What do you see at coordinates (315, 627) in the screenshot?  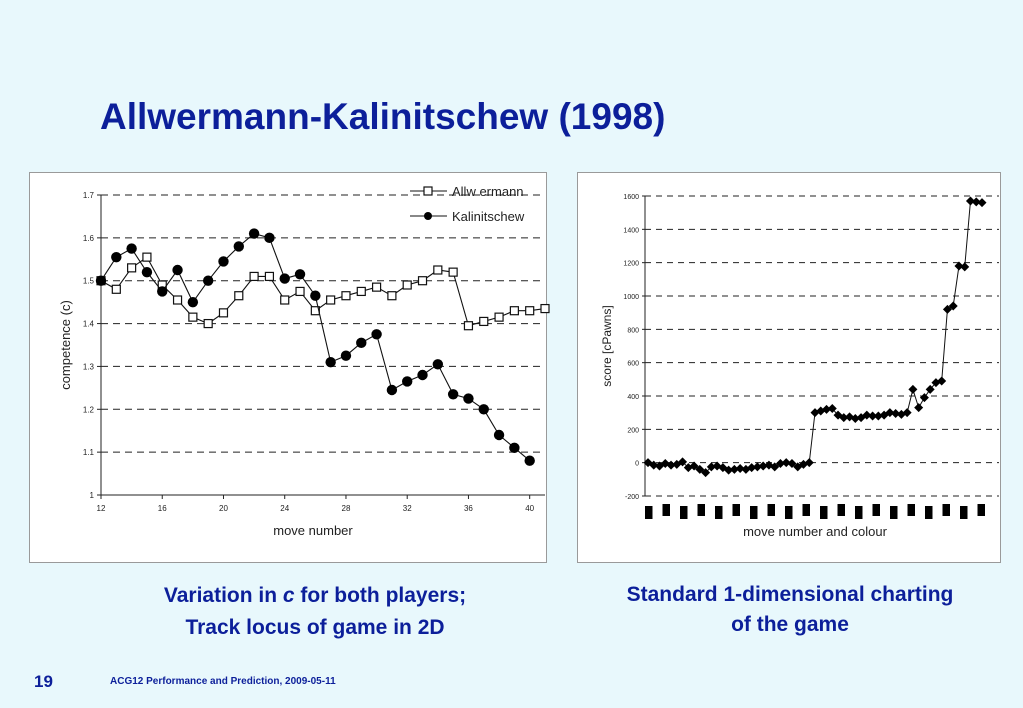 I see `caption-left-line2: Track locus of game in 2D` at bounding box center [315, 627].